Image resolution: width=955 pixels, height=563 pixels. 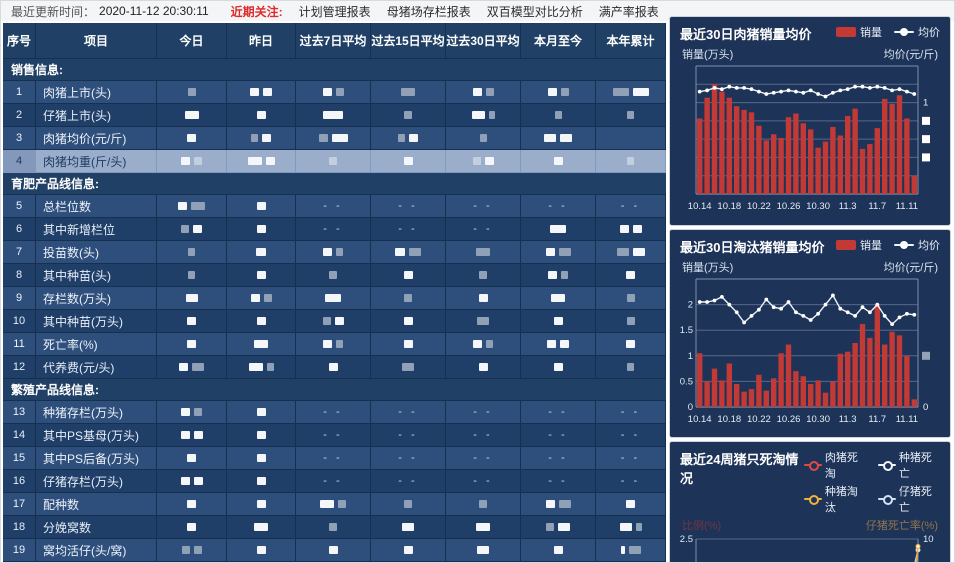 What do you see at coordinates (334, 435) in the screenshot?
I see `table-row: 14 其中PS基母(万头) - - - - - - - - - -` at bounding box center [334, 435].